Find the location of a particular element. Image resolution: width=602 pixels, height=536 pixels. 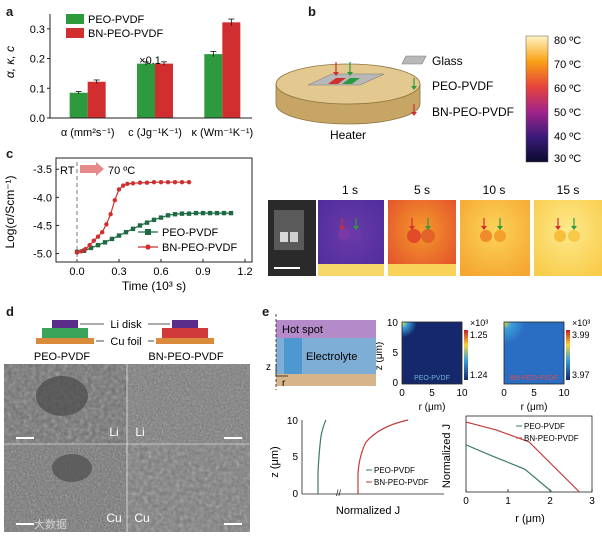

bn-arrow-icon is located at coordinates (336, 74).